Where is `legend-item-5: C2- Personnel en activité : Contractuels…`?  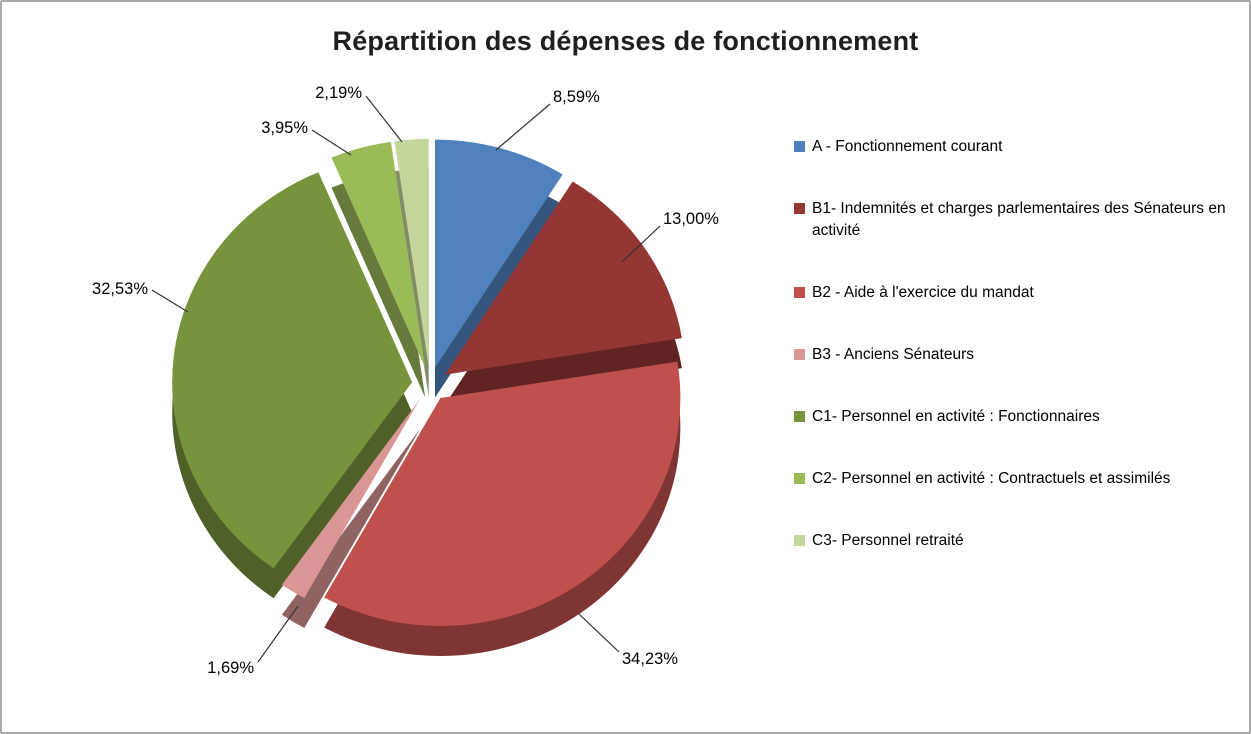 legend-item-5: C2- Personnel en activité : Contractuels… is located at coordinates (1016, 479).